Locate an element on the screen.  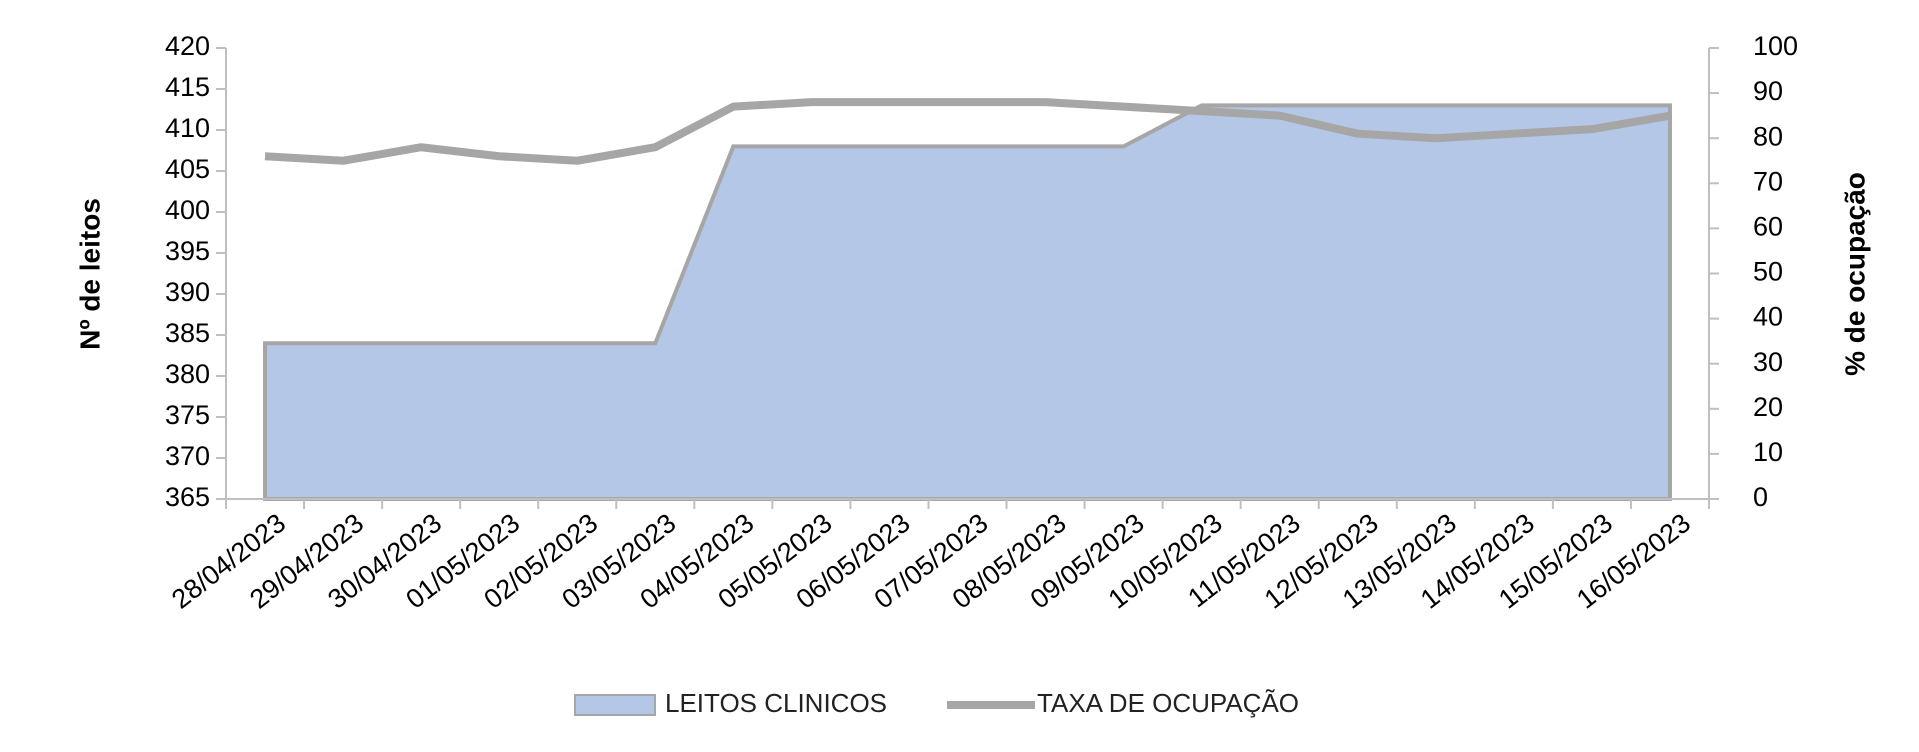
y2-tick-label: 80 is located at coordinates (1768, 136).